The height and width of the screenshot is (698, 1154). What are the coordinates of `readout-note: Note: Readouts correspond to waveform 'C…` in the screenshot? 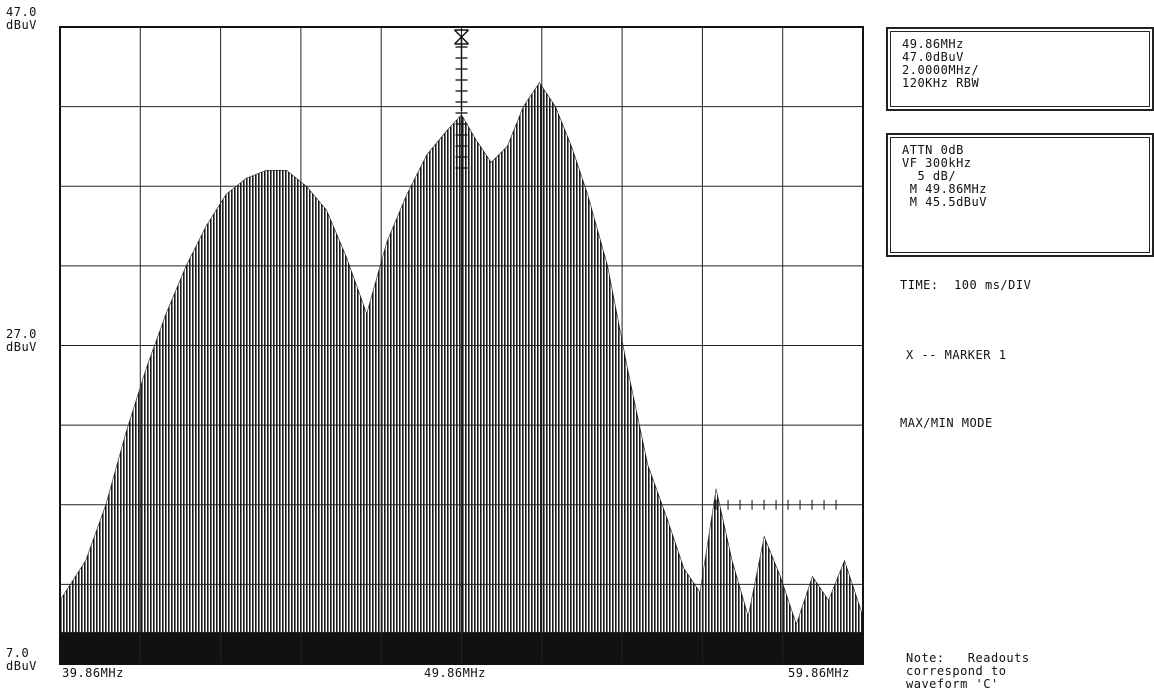 It's located at (968, 671).